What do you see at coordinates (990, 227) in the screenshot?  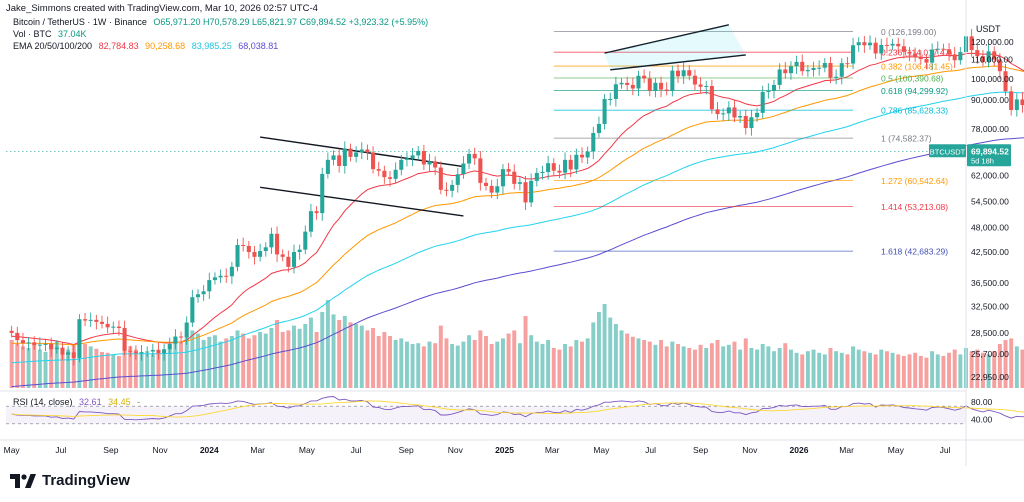 I see `price-tick-label: 48,000.00` at bounding box center [990, 227].